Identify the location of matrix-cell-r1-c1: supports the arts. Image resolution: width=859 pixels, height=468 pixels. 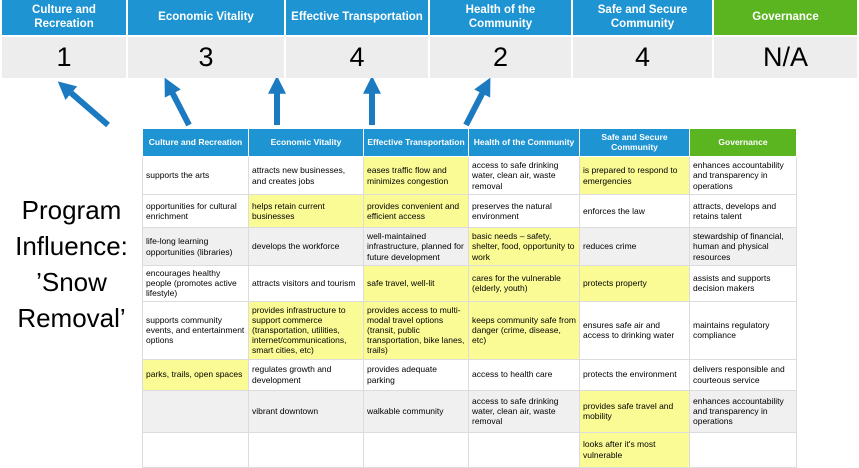
(195, 175).